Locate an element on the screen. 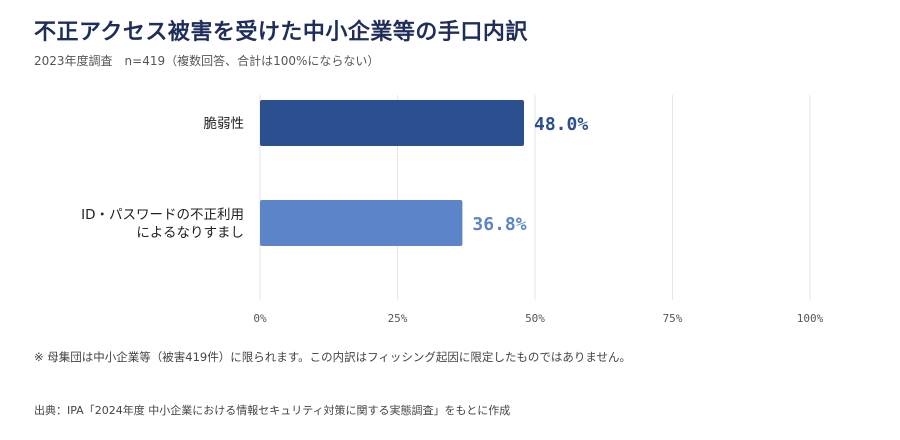 The height and width of the screenshot is (440, 900). category-label: ID・パスワードの不正利用 is located at coordinates (162, 215).